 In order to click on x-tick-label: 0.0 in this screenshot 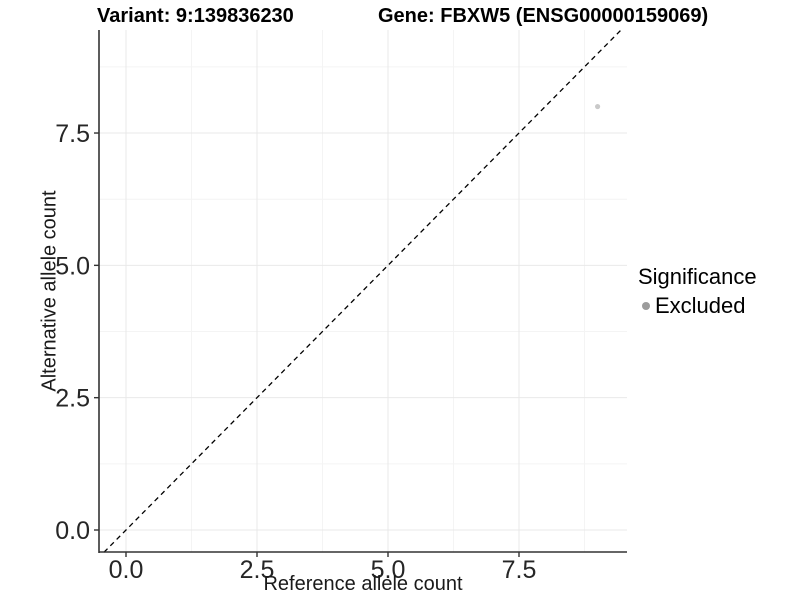, I will do `click(126, 570)`.